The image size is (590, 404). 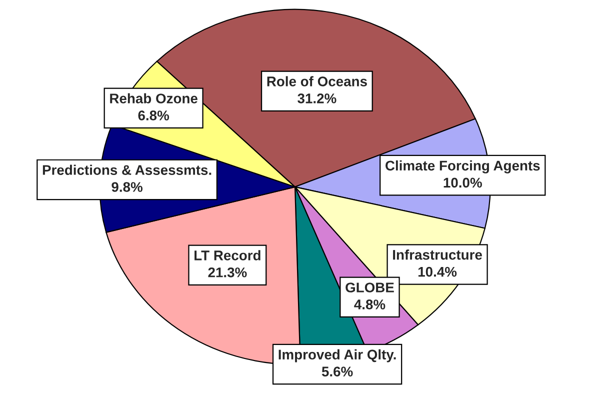 I want to click on slice-label: Rehab Ozone, so click(x=154, y=98).